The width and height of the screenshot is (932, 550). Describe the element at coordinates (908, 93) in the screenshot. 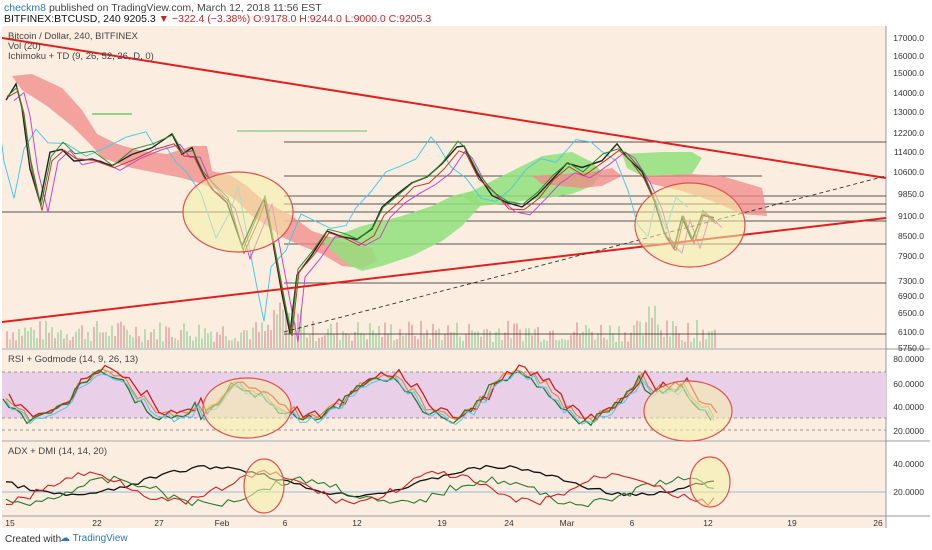

I see `price-axis-tick: 14000.0` at that location.